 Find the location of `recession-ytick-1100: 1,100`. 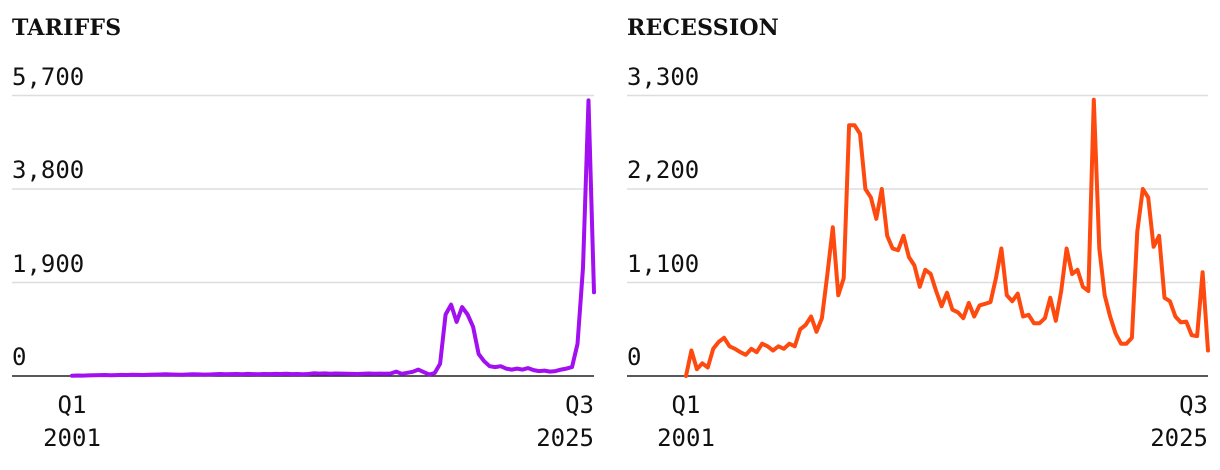

recession-ytick-1100: 1,100 is located at coordinates (663, 264).